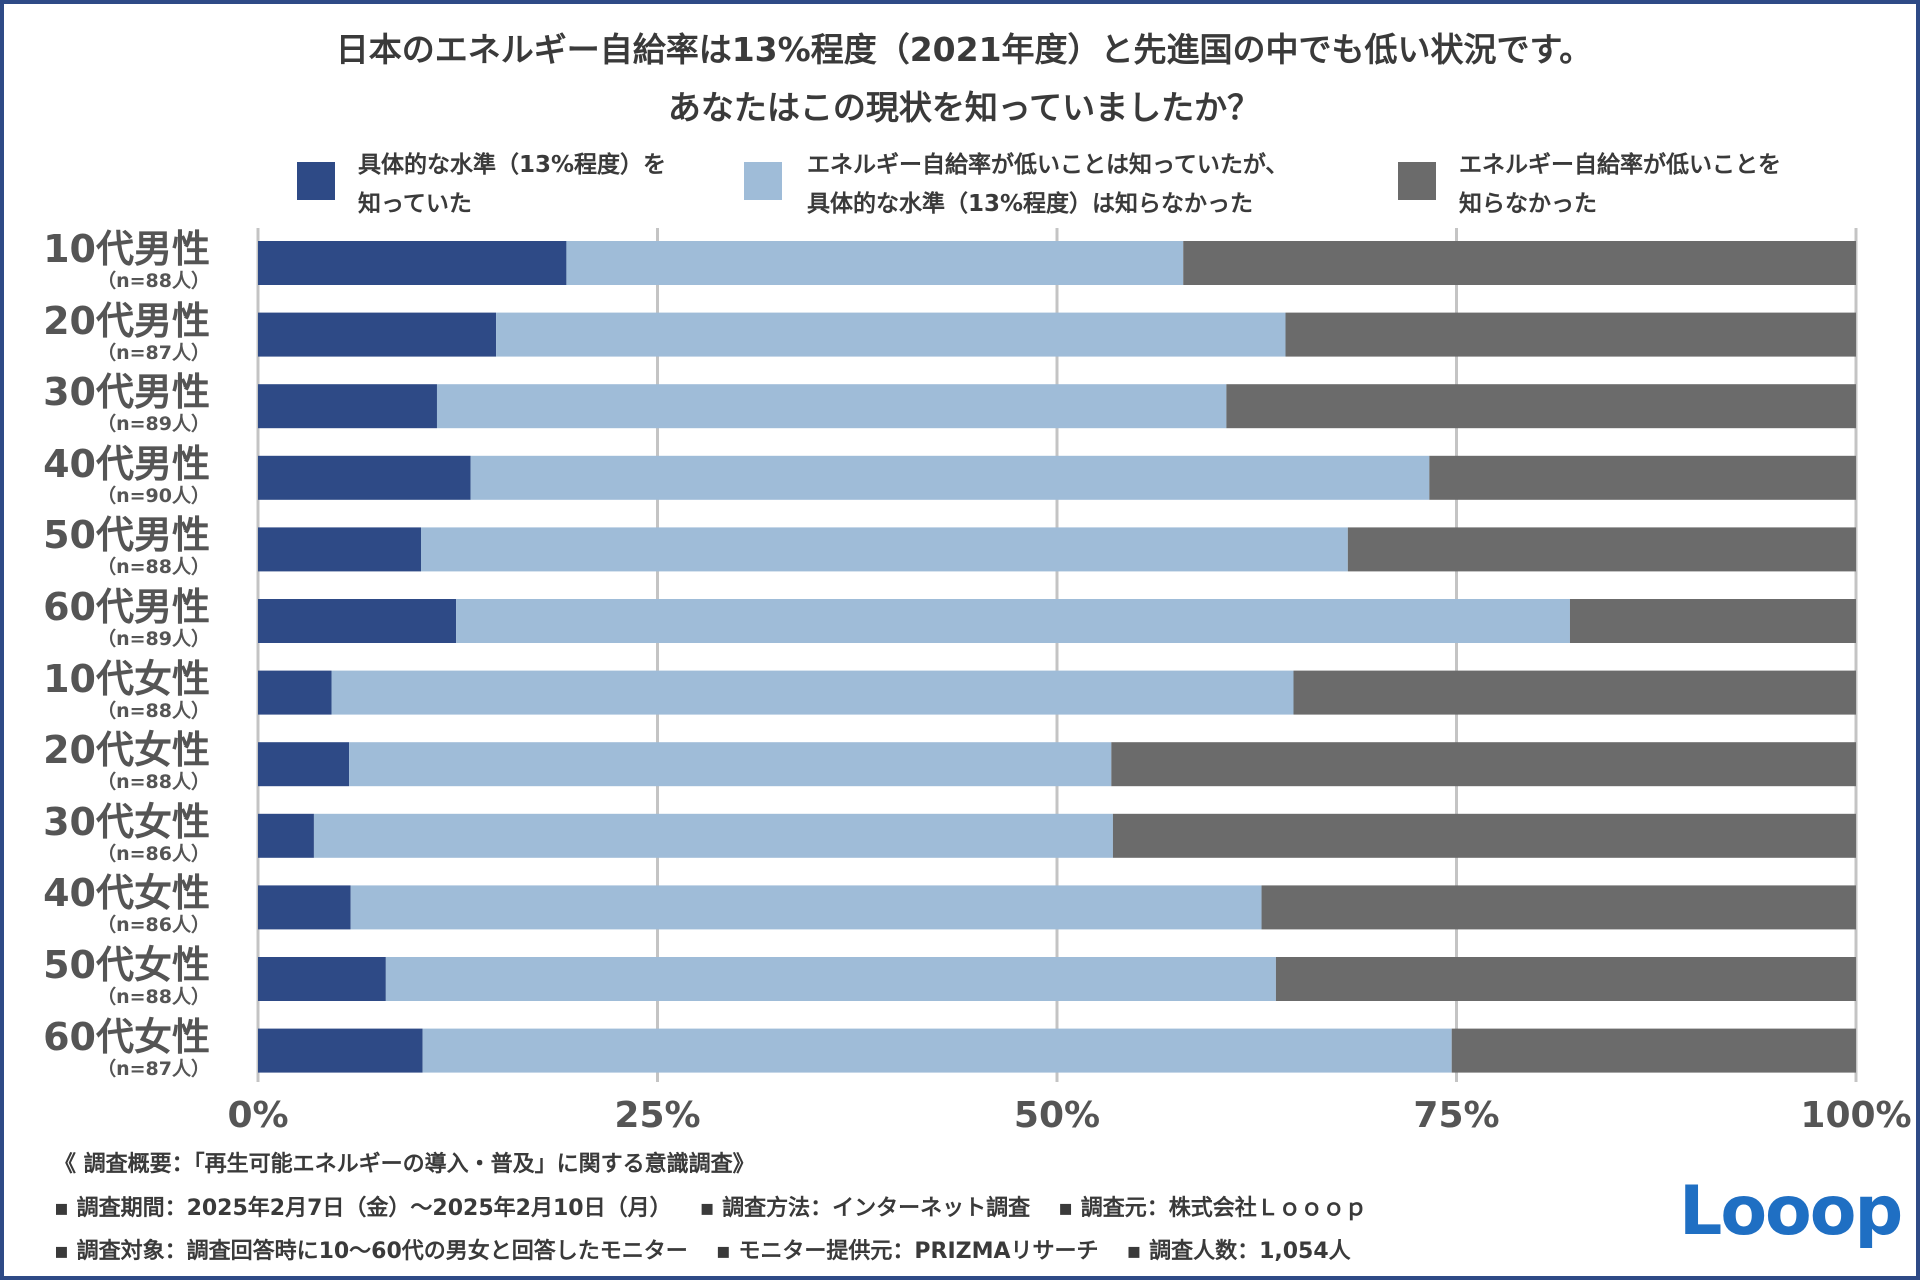 This screenshot has height=1280, width=1920. Describe the element at coordinates (964, 107) in the screenshot. I see `chart-title-line2: あなたはこの現状を知っていましたか？` at that location.